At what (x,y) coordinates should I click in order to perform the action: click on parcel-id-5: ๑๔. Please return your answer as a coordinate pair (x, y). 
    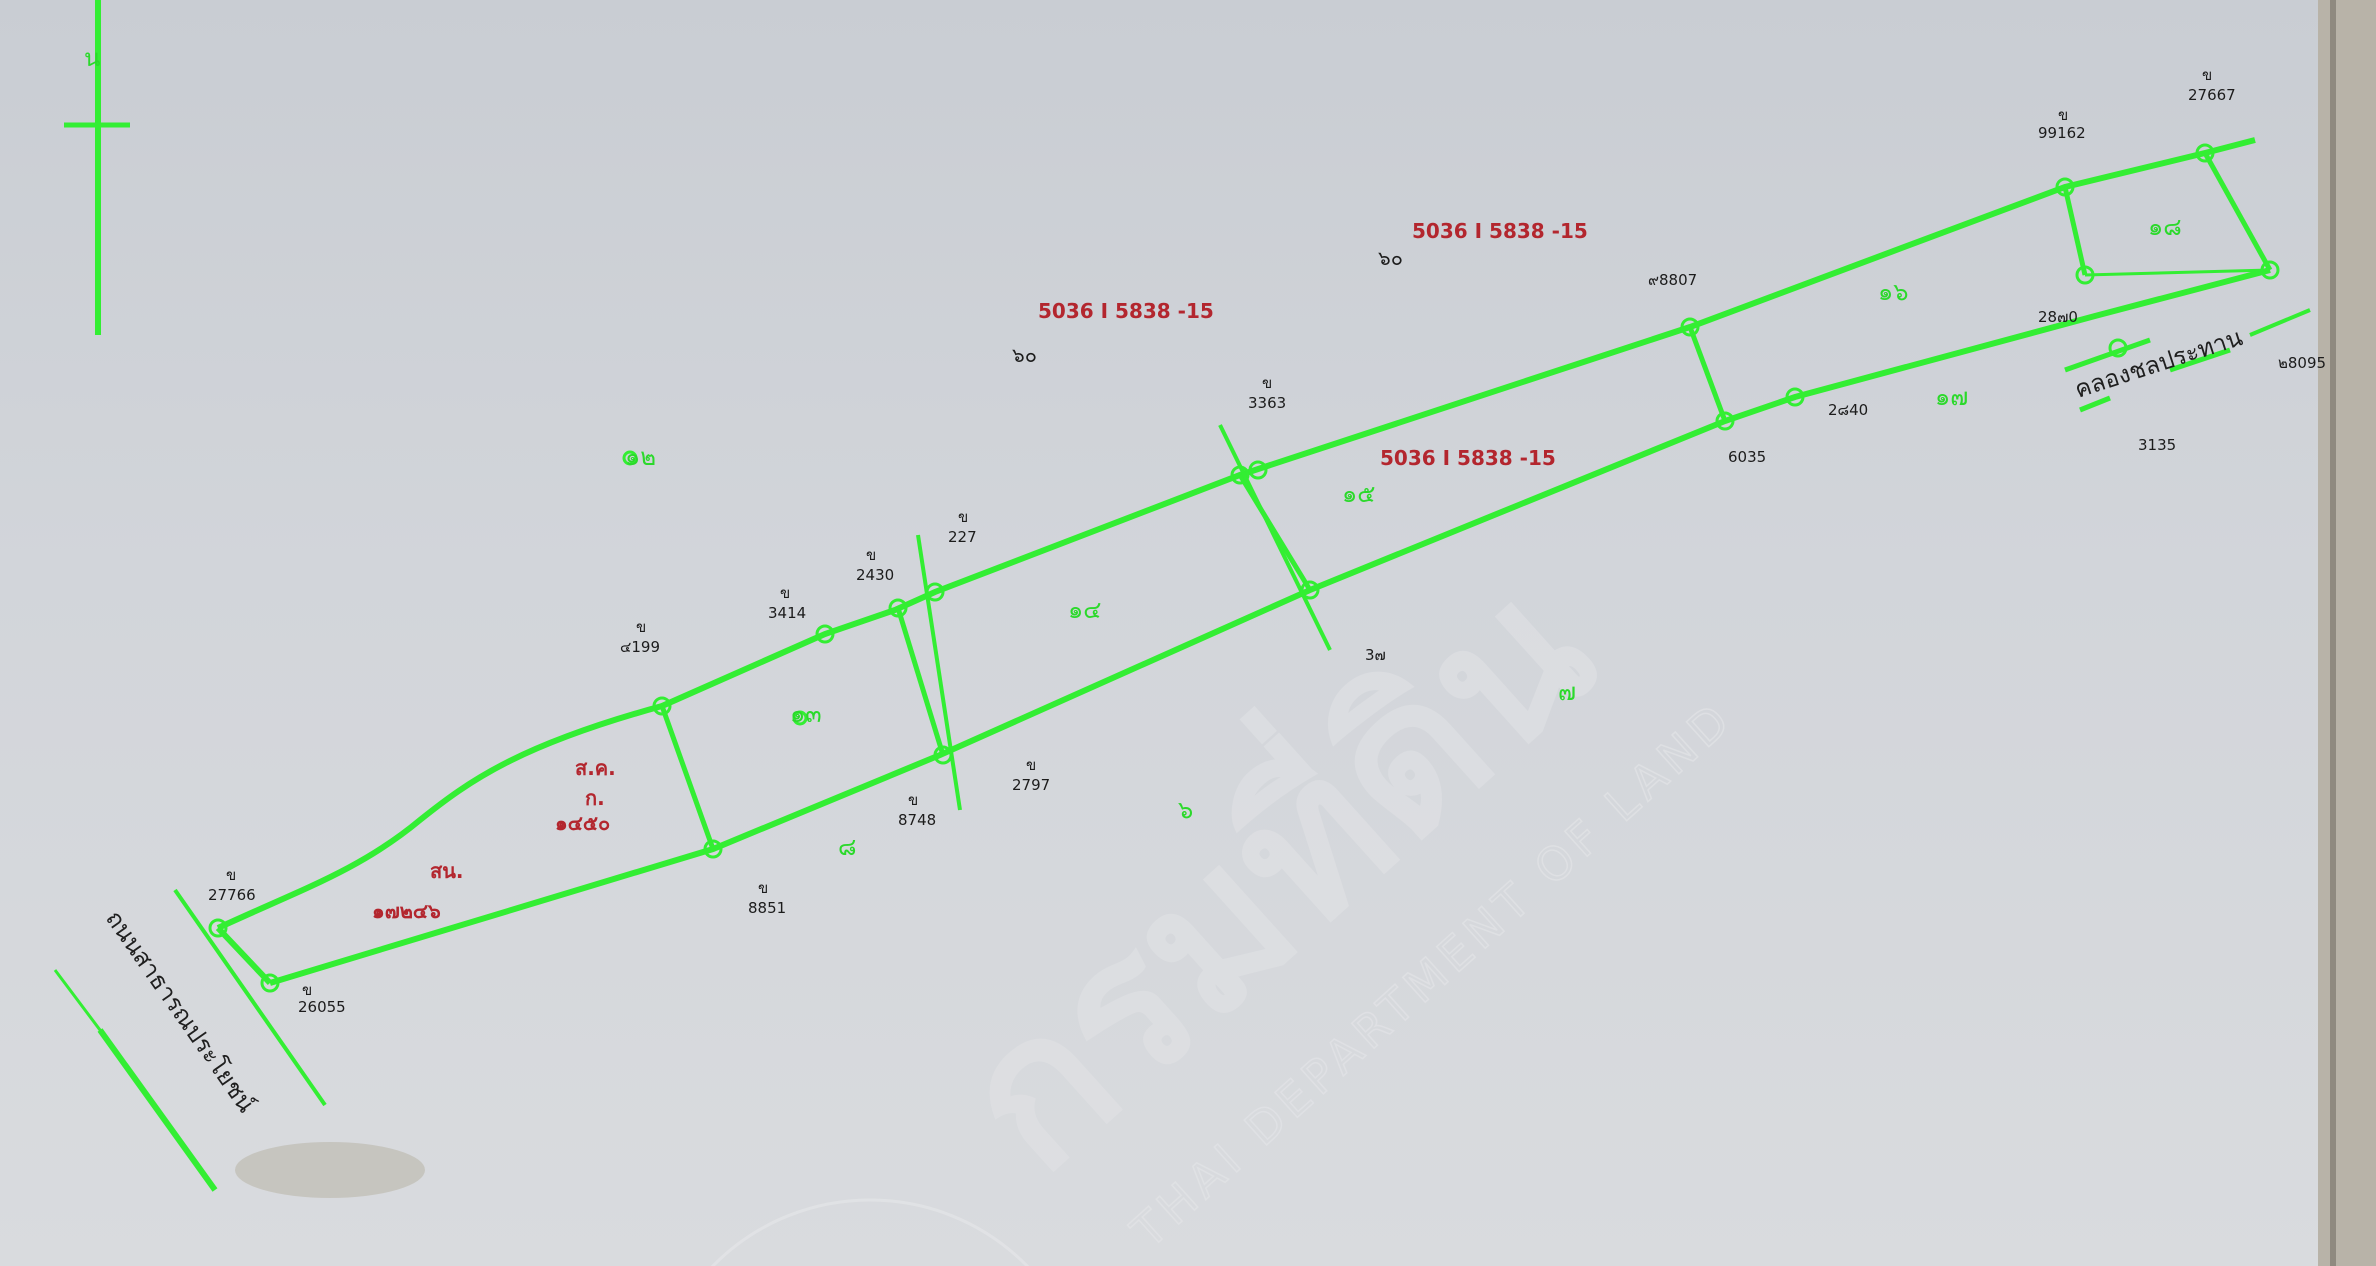
    Looking at the image, I should click on (1084, 610).